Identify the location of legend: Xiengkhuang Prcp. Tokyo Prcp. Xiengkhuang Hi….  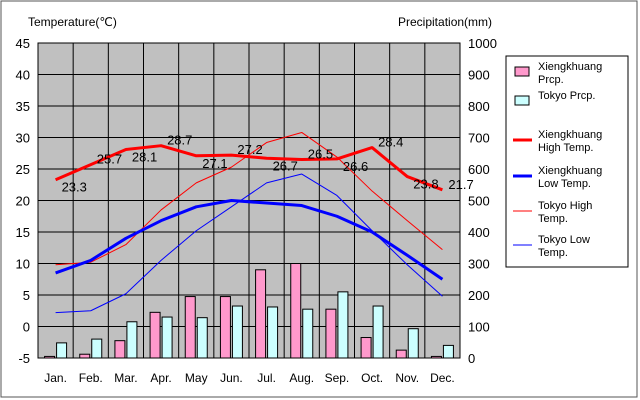
(567, 161).